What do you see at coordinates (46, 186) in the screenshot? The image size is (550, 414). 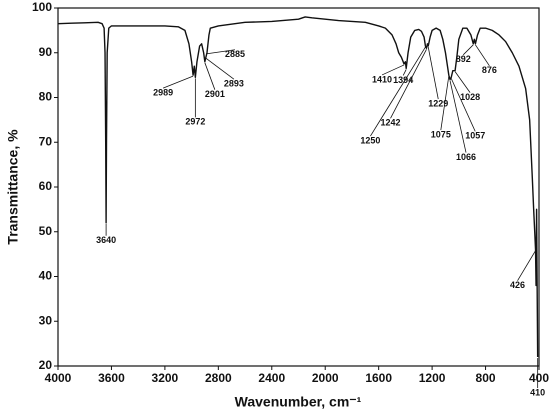 I see `y-tick-label: 60` at bounding box center [46, 186].